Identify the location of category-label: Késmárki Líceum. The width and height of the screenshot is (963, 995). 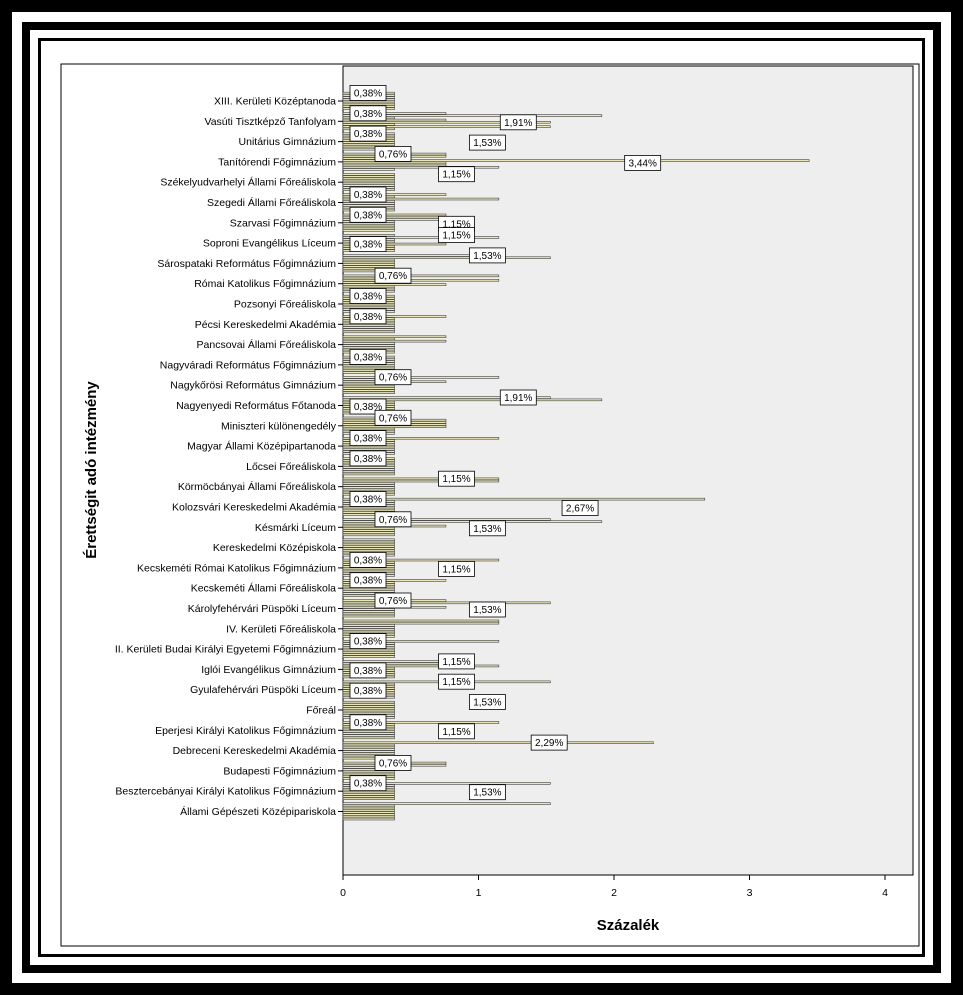
(295, 528).